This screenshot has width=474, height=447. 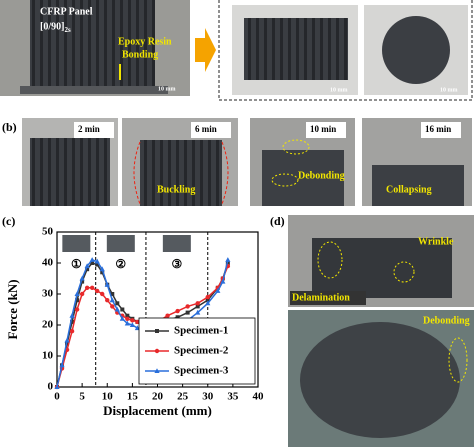 I want to click on box, so click(x=345, y=50).